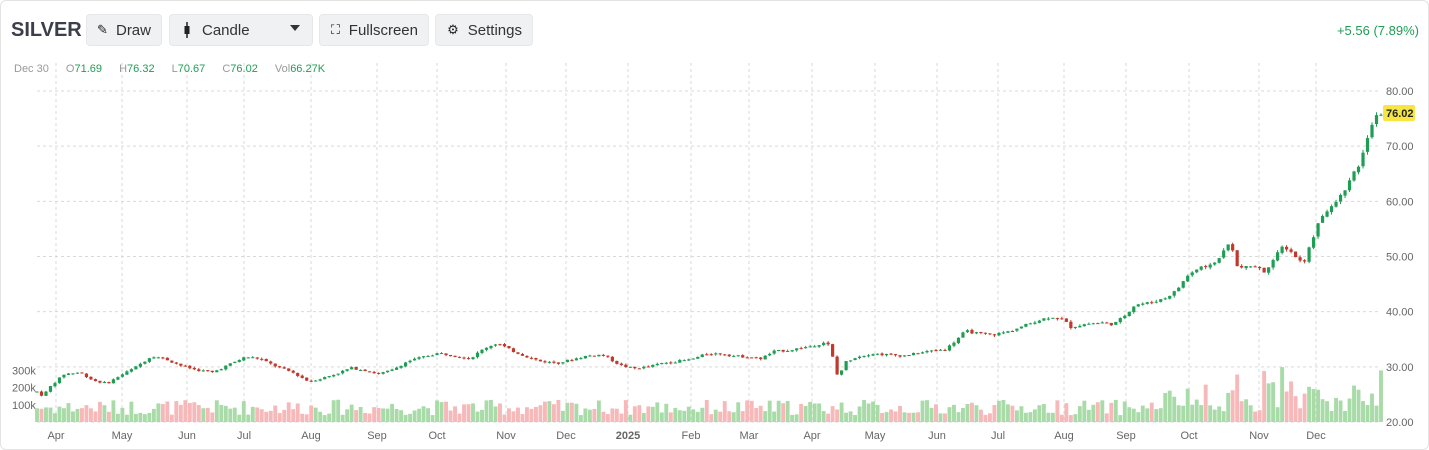 The width and height of the screenshot is (1429, 450). I want to click on volume-tick-label: 100k, so click(24, 406).